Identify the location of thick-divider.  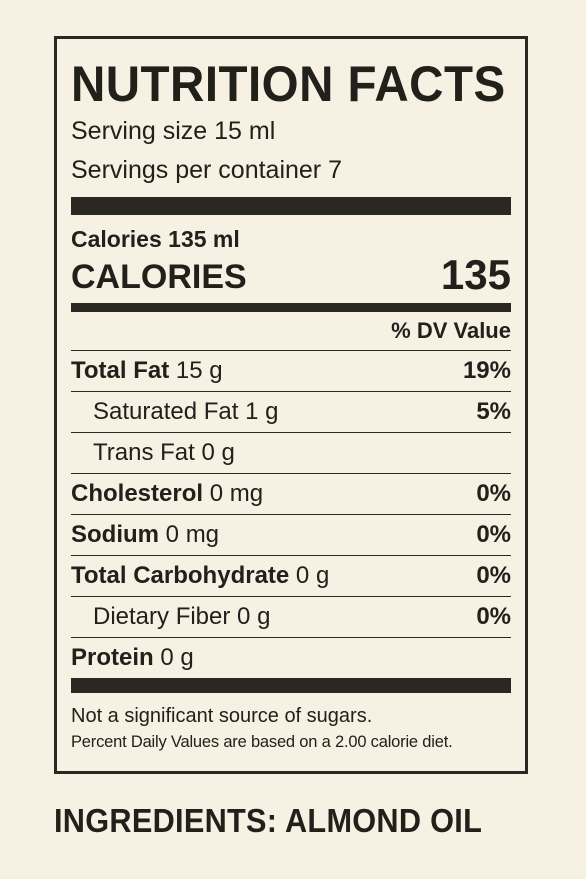
(291, 206).